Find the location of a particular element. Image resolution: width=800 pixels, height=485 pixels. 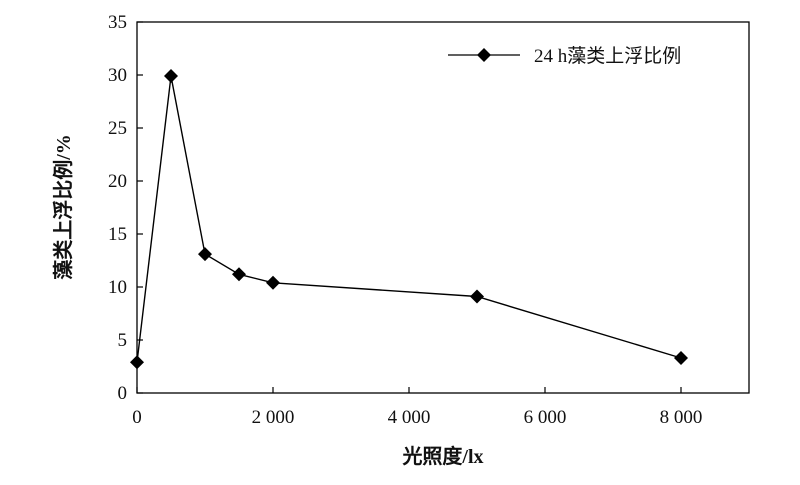

y-axis-title: 藻类上浮比例/% is located at coordinates (63, 207).